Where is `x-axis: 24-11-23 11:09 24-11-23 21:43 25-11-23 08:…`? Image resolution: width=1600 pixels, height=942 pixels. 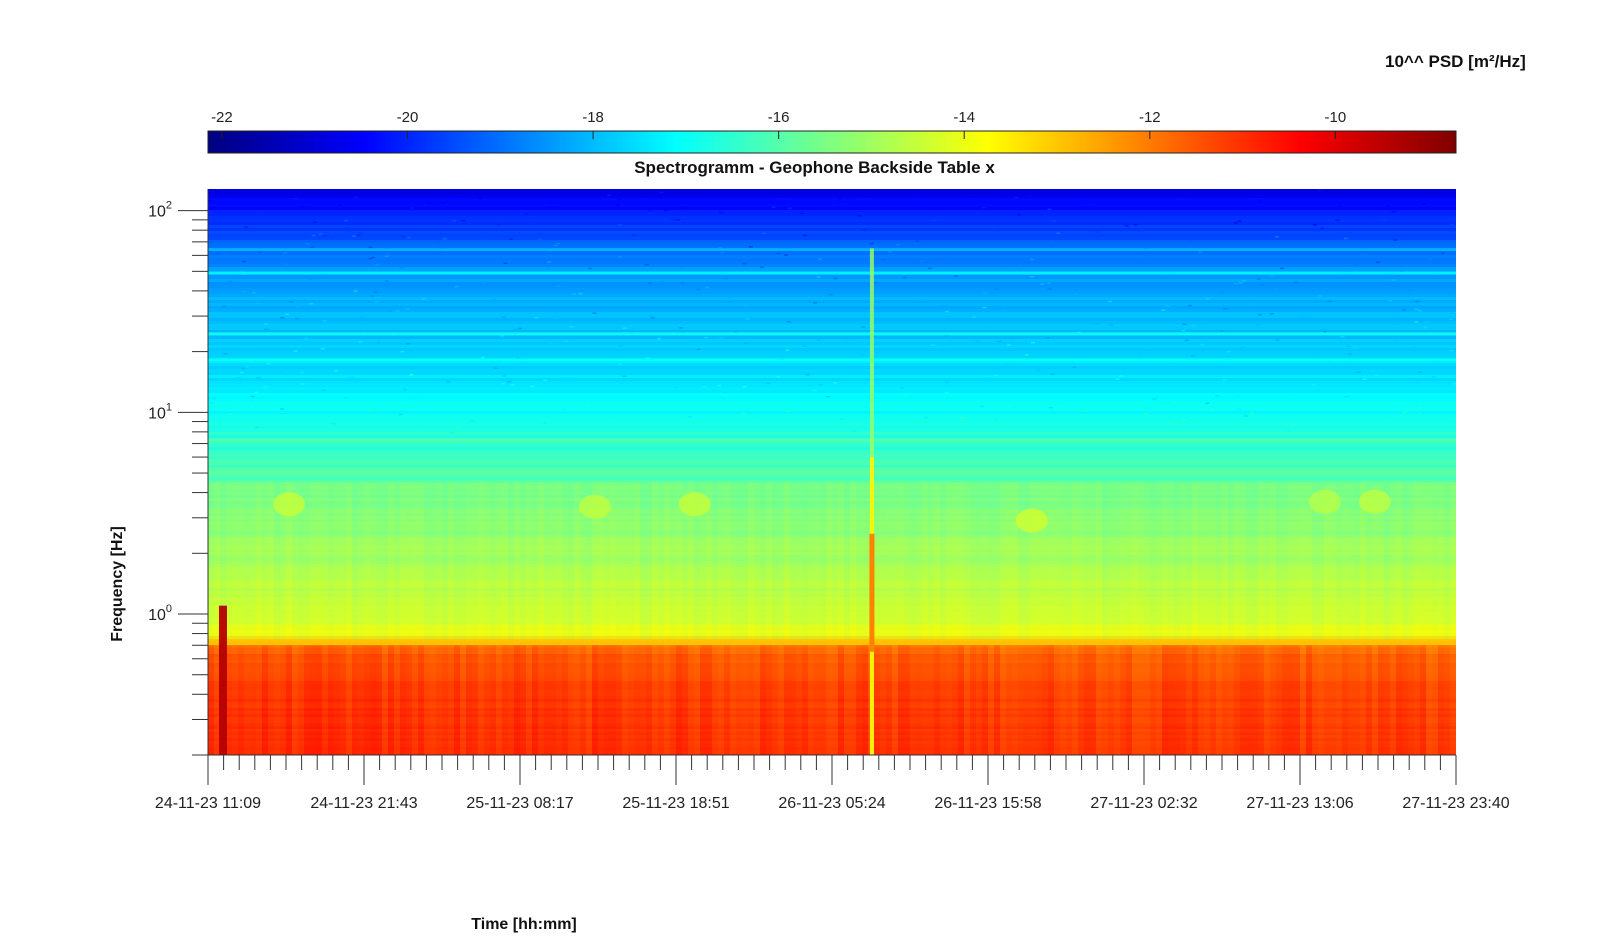 x-axis: 24-11-23 11:09 24-11-23 21:43 25-11-23 08:… is located at coordinates (832, 783).